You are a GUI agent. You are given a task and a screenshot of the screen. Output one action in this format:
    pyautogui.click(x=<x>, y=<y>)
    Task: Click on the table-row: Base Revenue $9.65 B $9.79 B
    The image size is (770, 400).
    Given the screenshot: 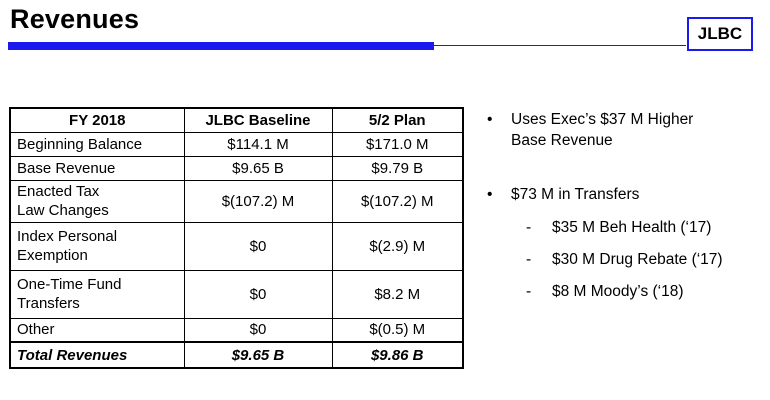 What is the action you would take?
    pyautogui.click(x=236, y=168)
    